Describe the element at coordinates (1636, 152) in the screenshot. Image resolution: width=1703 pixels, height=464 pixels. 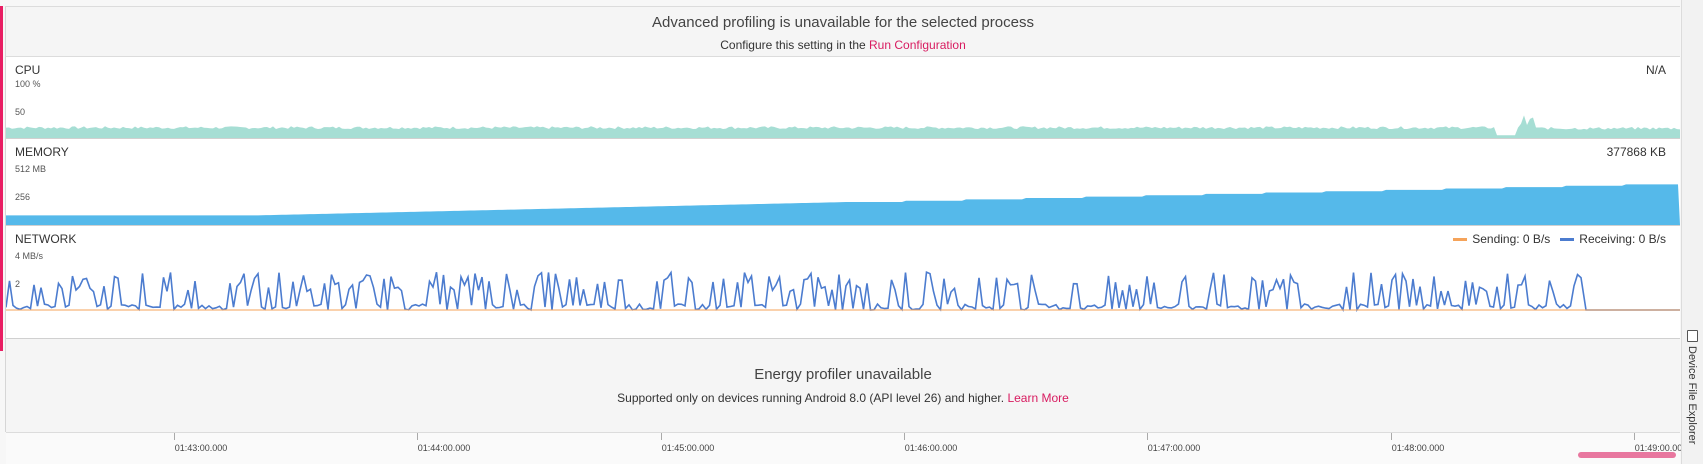
I see `memory-value: 377868 KB` at that location.